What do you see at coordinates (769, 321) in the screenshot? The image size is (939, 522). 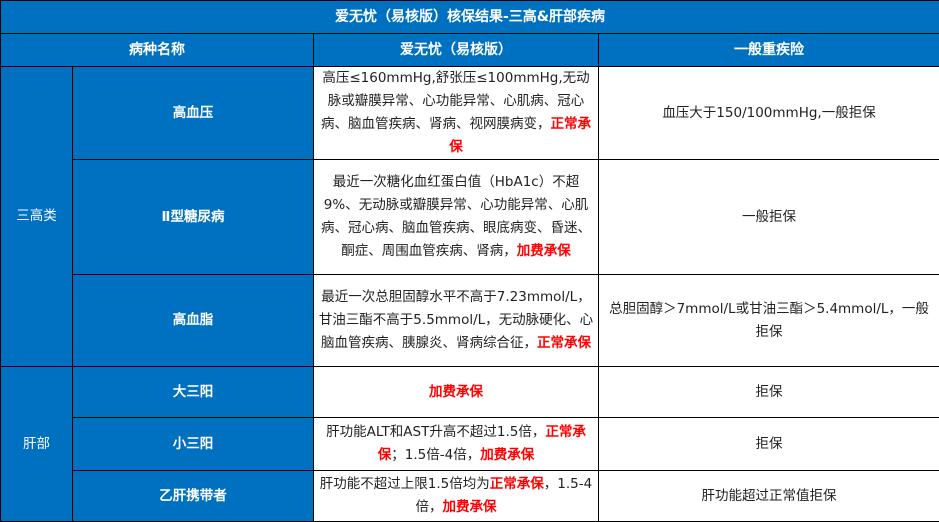 I see `general-result: 总胆固醇＞7mmol/L或甘油三酯＞5.4mmol/L，一般拒保` at bounding box center [769, 321].